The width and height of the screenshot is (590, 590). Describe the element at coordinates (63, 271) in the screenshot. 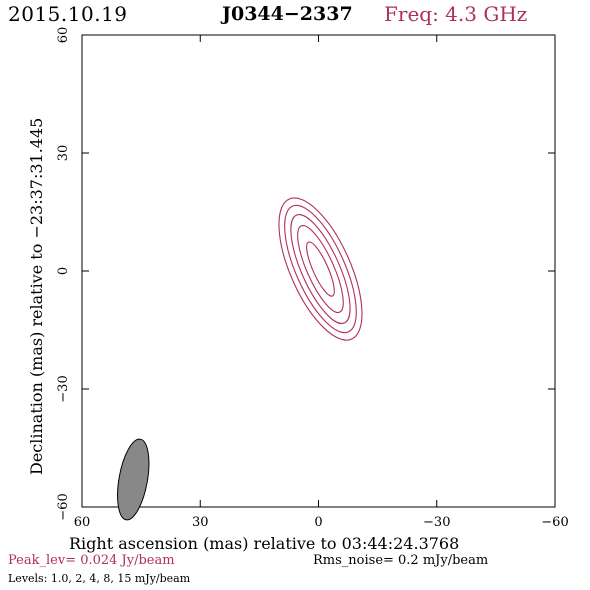

I see `y-tick-label: 0` at that location.